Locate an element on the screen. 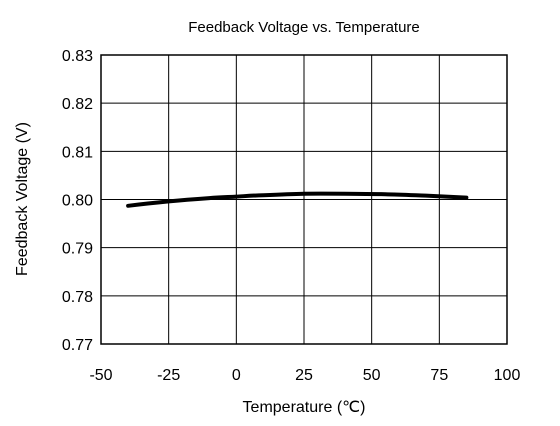 This screenshot has width=560, height=426. y-tick-label: 0.83 is located at coordinates (77, 56).